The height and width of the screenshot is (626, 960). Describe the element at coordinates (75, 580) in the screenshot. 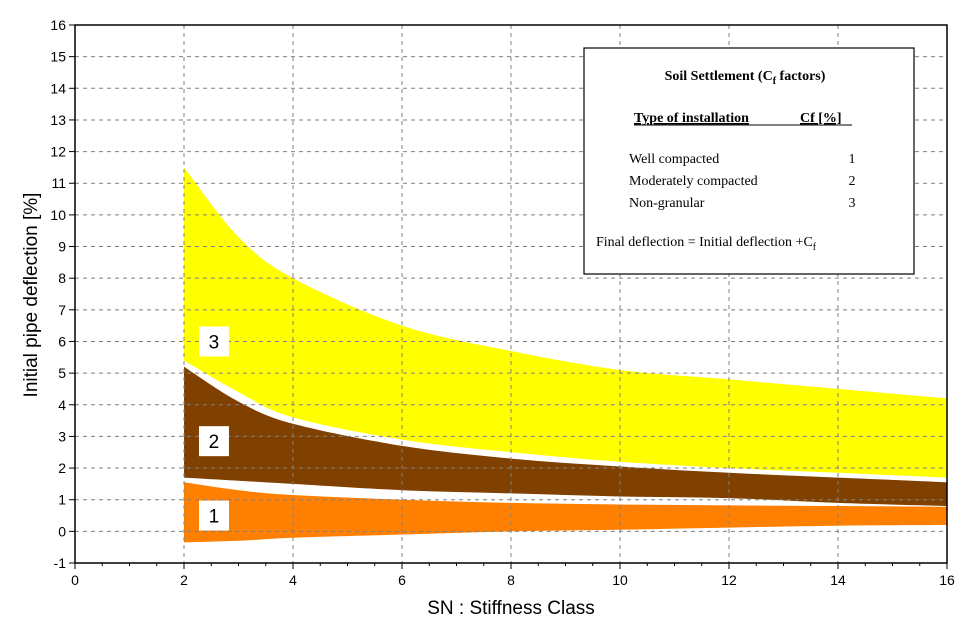

I see `x-tick-label: 0` at that location.